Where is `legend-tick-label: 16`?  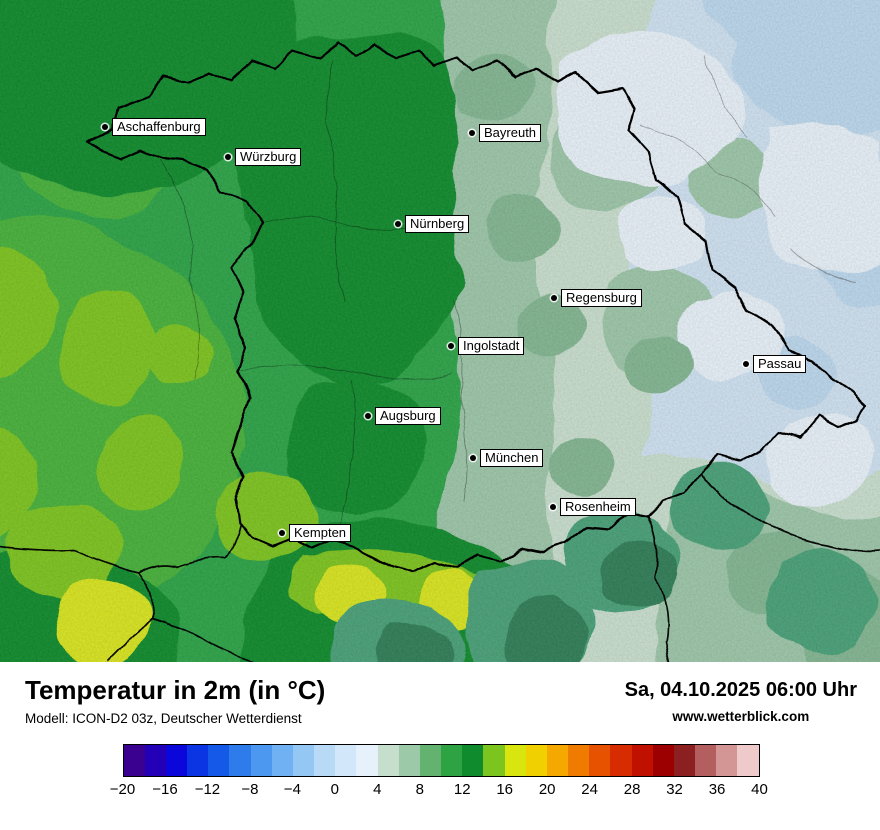 legend-tick-label: 16 is located at coordinates (505, 789).